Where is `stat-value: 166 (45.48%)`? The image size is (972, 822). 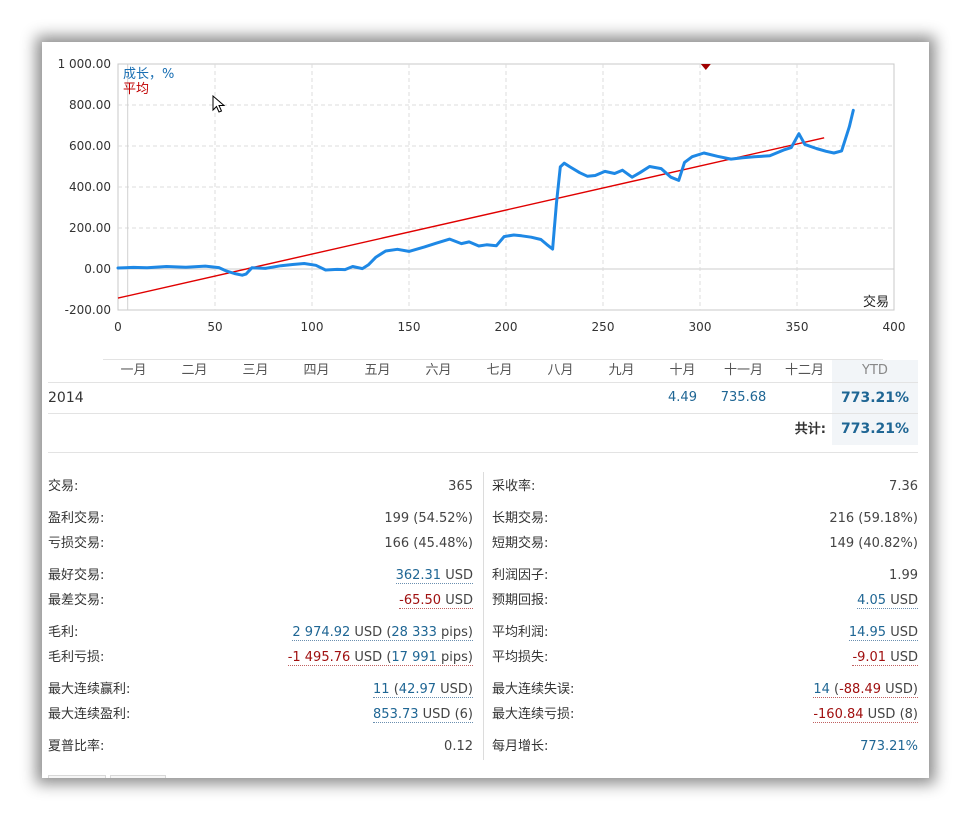
stat-value: 166 (45.48%) is located at coordinates (343, 544).